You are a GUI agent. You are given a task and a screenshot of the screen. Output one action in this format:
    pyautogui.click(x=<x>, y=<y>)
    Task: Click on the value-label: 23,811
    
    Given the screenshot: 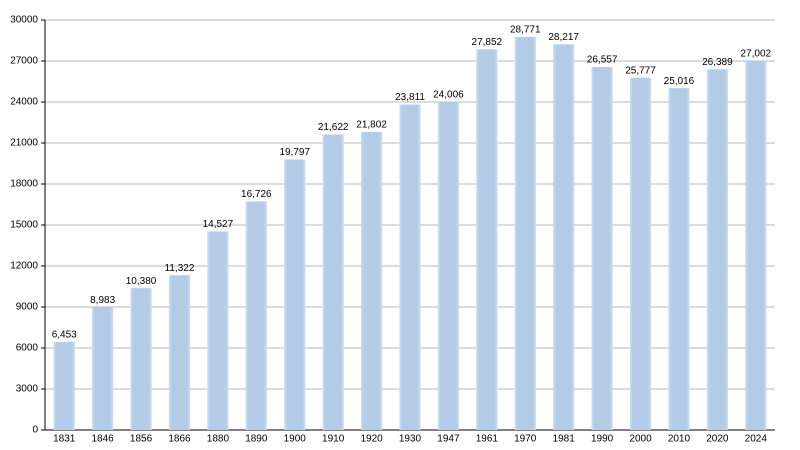 What is the action you would take?
    pyautogui.click(x=410, y=97)
    